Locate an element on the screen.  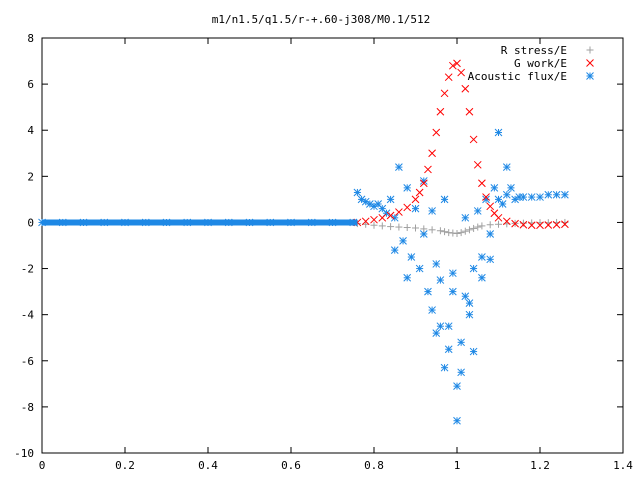
y-tick-label: -8 is located at coordinates (27, 407).